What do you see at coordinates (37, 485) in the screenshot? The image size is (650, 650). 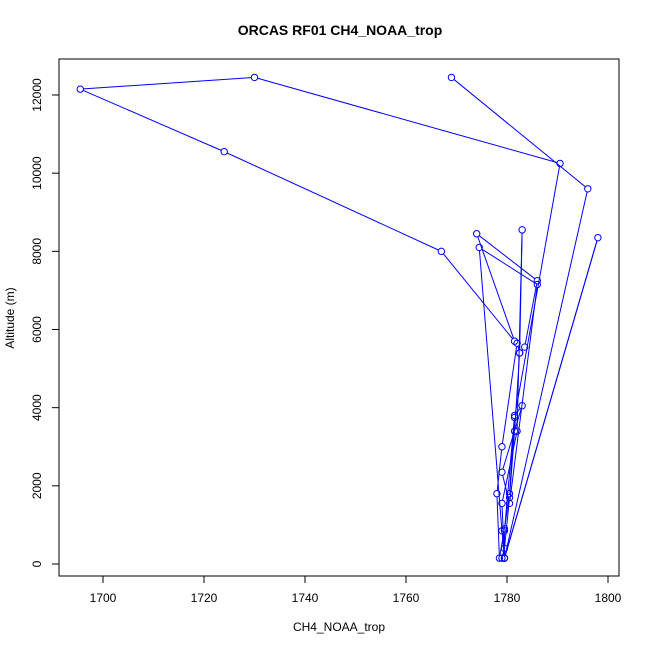 I see `y-tick-label: 2000` at bounding box center [37, 485].